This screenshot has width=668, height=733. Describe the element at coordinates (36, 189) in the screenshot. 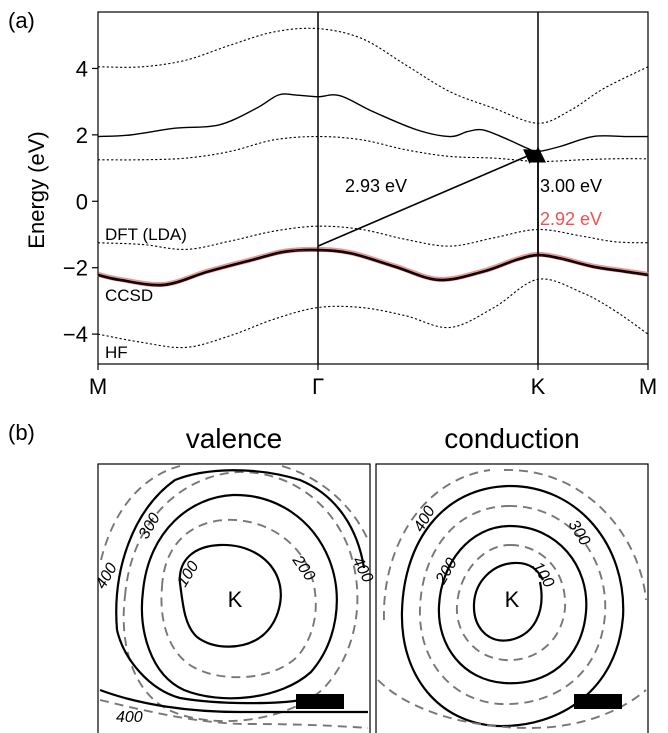

I see `y-axis-label: Energy (eV)` at that location.